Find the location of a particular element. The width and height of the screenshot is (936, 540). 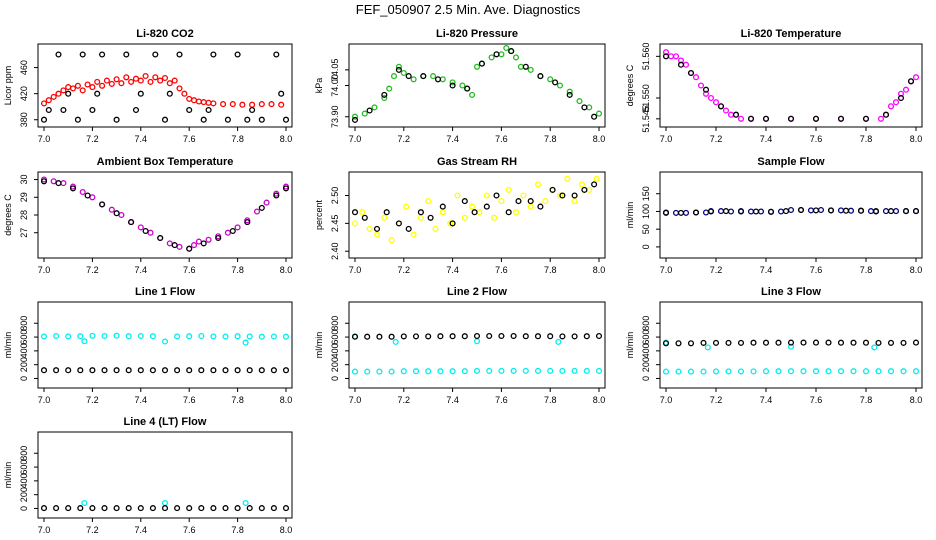

sample_flow-ytick-label: 150 is located at coordinates (646, 193).